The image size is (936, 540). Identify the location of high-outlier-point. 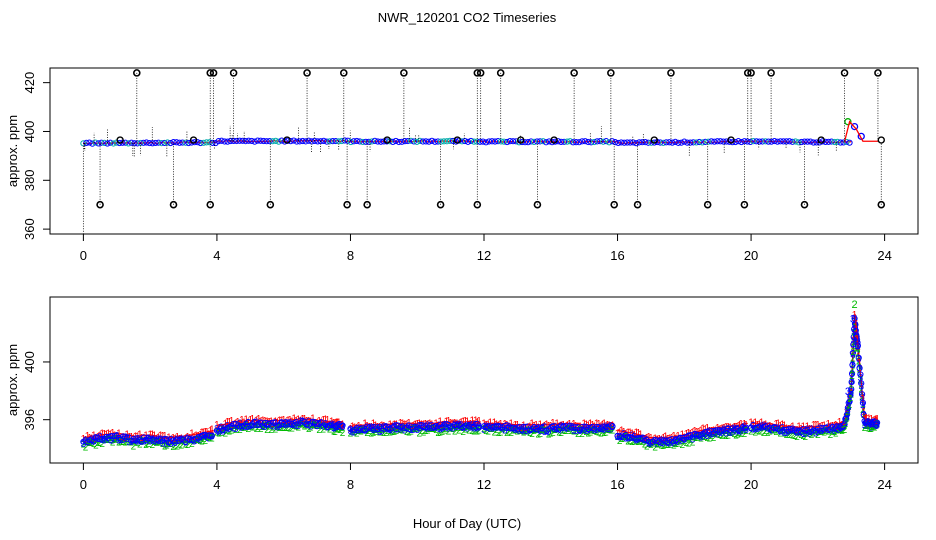
(137, 73).